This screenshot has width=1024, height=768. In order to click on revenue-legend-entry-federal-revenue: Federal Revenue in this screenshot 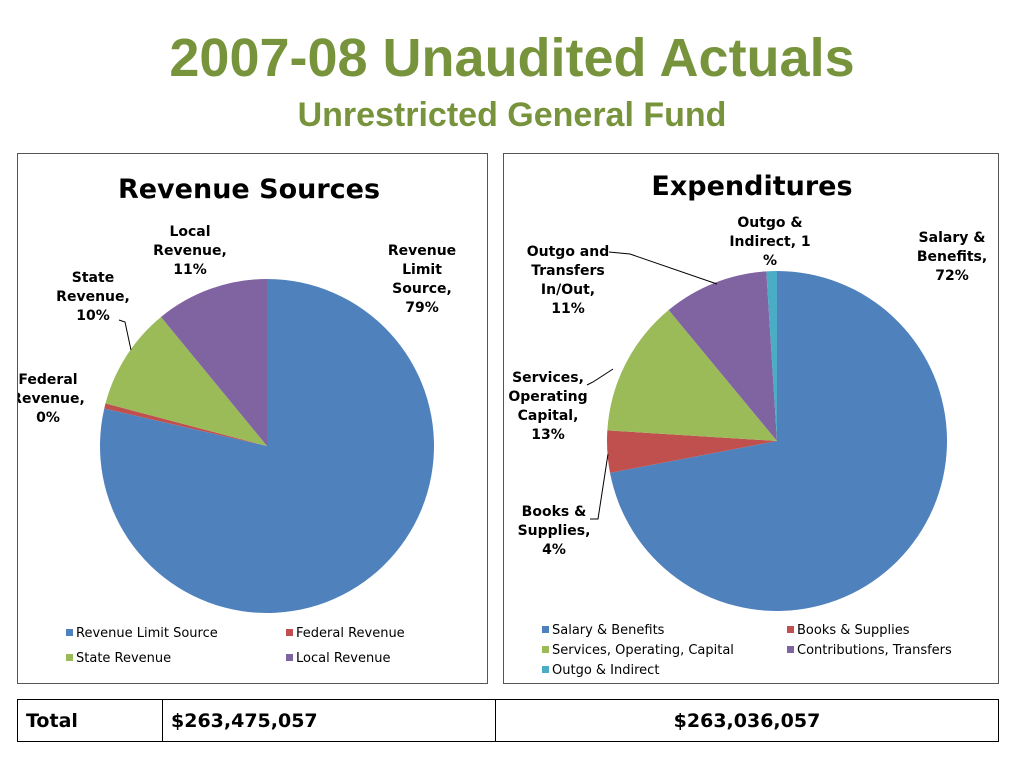, I will do `click(350, 633)`.